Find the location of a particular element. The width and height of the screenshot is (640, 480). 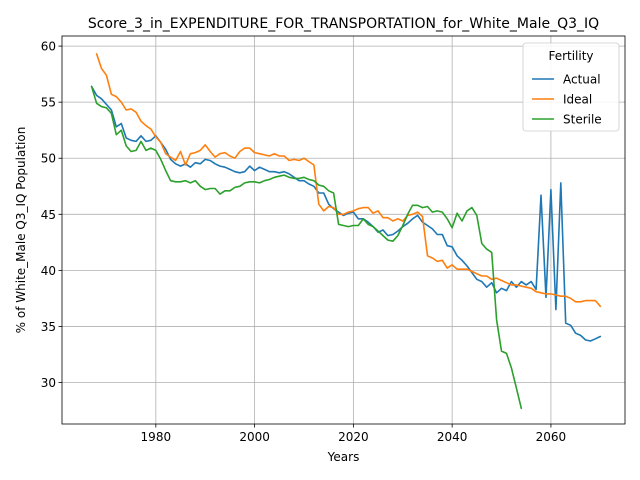

y-tick-label: 55 is located at coordinates (48, 103).